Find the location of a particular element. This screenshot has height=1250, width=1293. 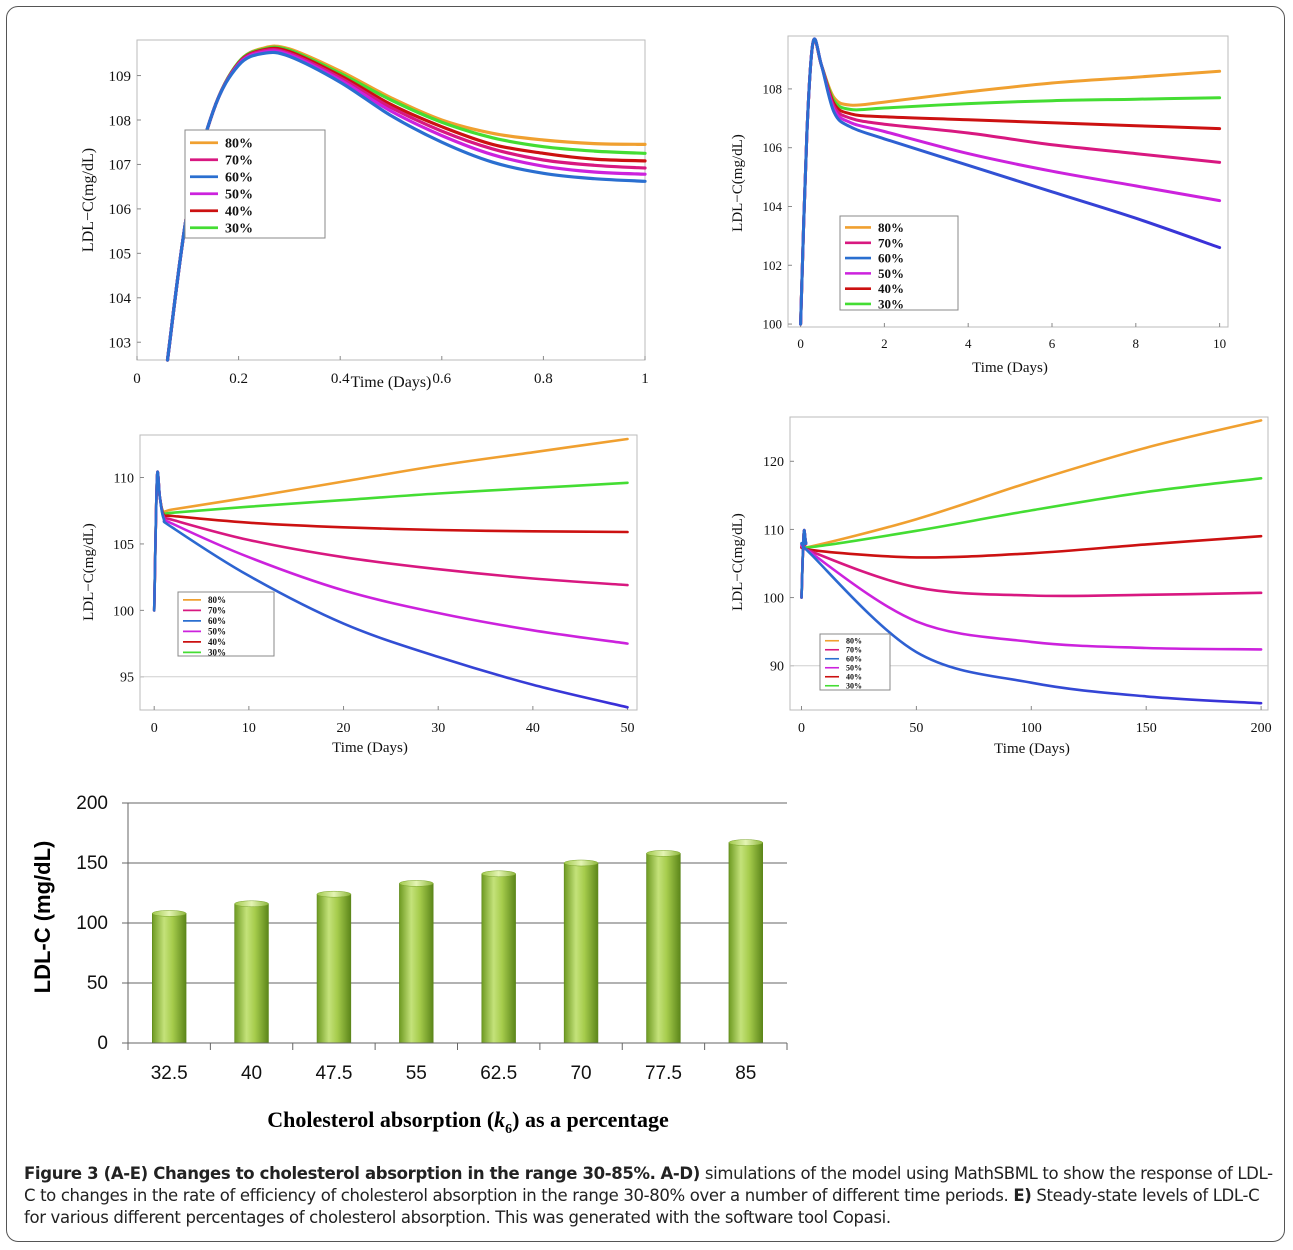

x-axis: 0 2 4 6 8 10 is located at coordinates (1011, 337).